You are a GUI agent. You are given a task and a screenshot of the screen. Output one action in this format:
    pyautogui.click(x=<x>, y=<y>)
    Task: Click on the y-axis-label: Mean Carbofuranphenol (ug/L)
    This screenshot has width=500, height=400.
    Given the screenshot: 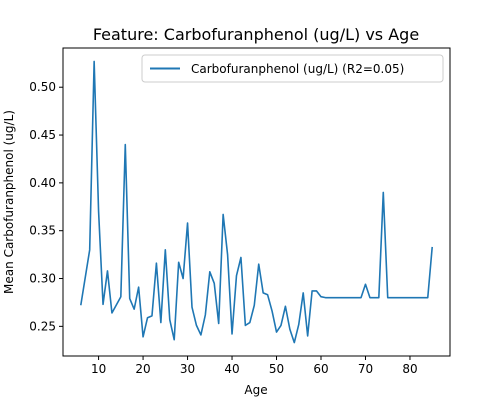 What is the action you would take?
    pyautogui.click(x=9, y=202)
    